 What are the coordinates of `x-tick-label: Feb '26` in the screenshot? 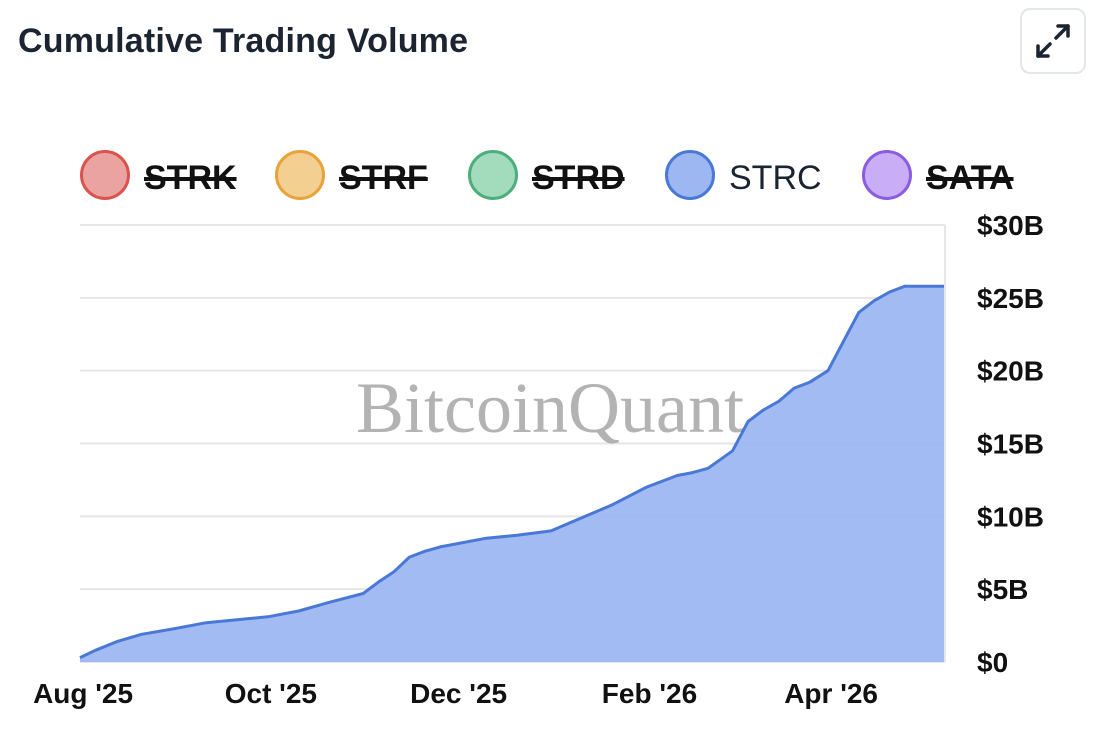 It's located at (649, 693).